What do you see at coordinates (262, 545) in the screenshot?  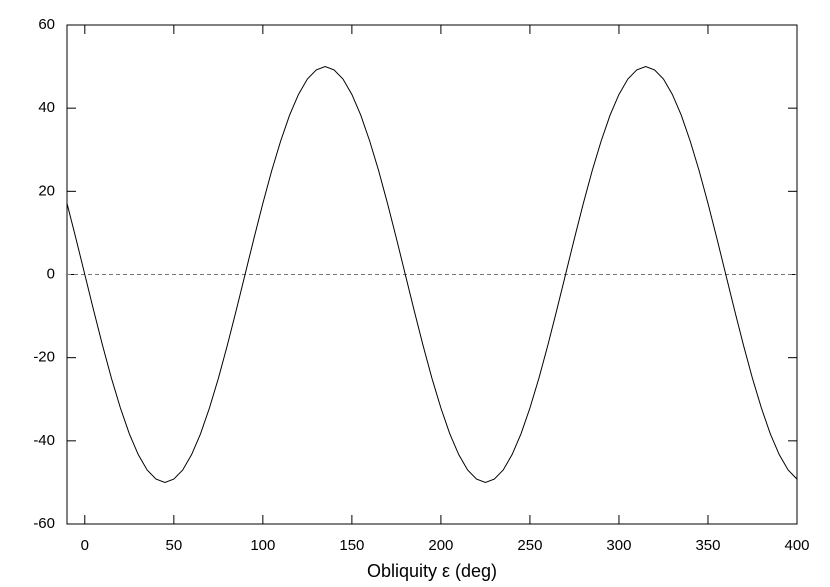 I see `x-tick-label: 100` at bounding box center [262, 545].